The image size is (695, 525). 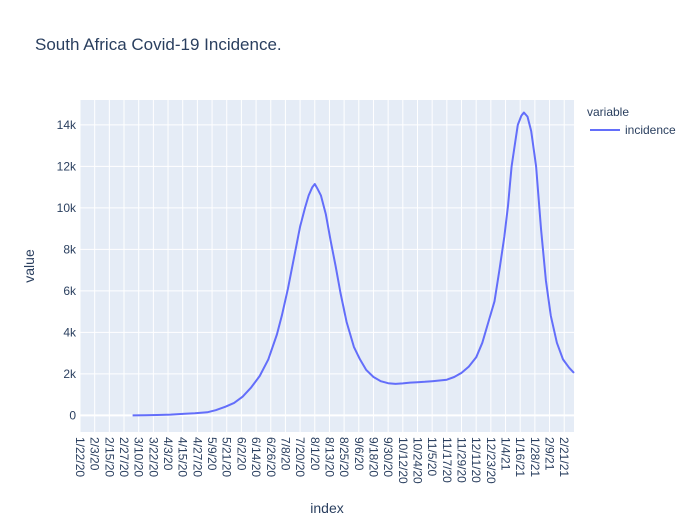 I want to click on x-tick-label: 10/24/20, so click(x=417, y=460).